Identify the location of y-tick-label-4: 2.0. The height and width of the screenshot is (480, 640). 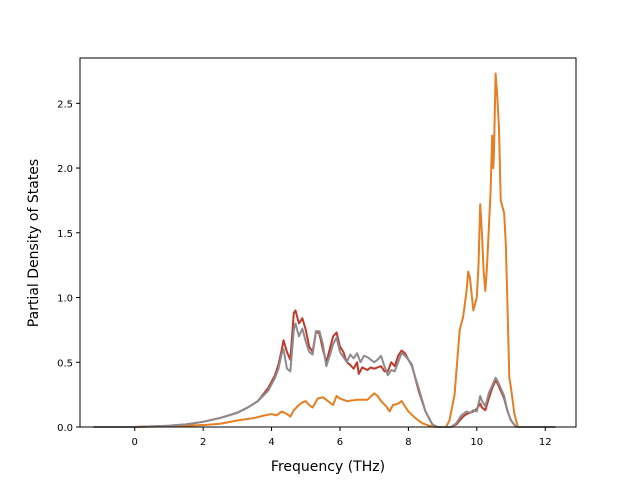
(65, 169).